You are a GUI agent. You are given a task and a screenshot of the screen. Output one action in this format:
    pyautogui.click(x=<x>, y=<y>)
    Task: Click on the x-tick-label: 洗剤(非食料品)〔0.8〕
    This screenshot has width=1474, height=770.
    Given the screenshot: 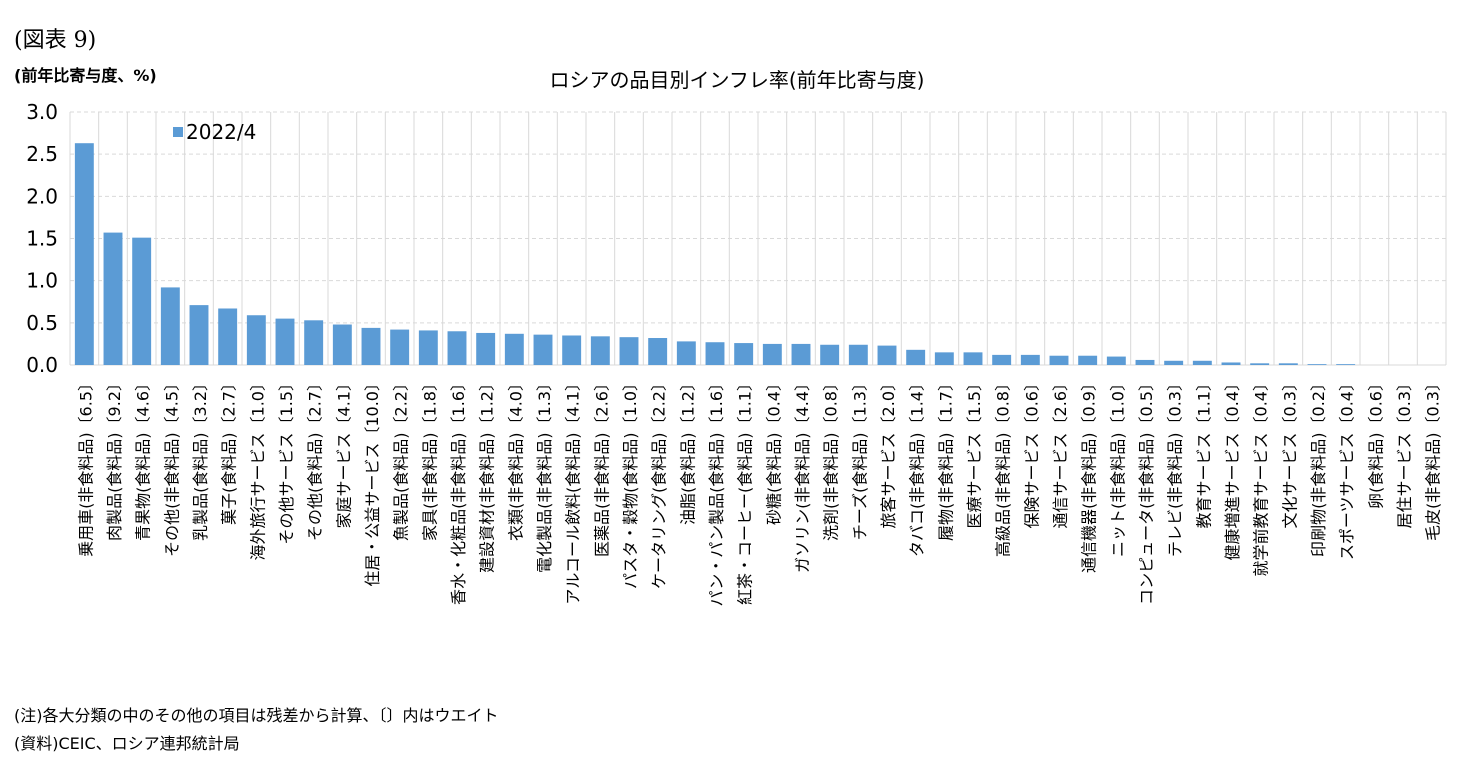 What is the action you would take?
    pyautogui.click(x=831, y=458)
    